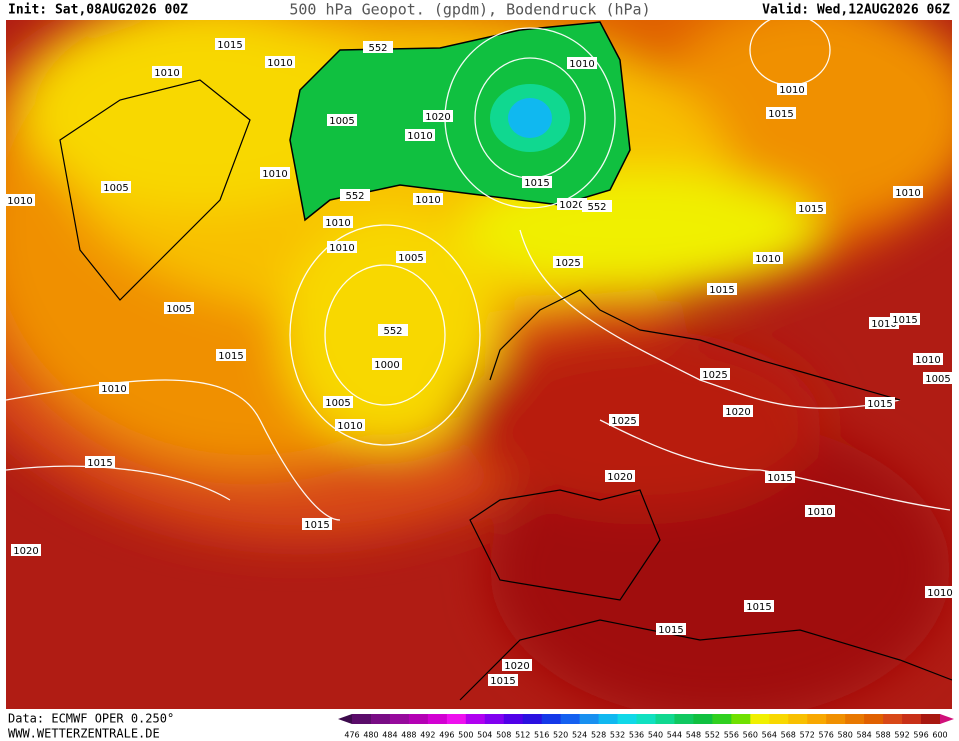  I want to click on colorbar-label: 572, so click(807, 735).